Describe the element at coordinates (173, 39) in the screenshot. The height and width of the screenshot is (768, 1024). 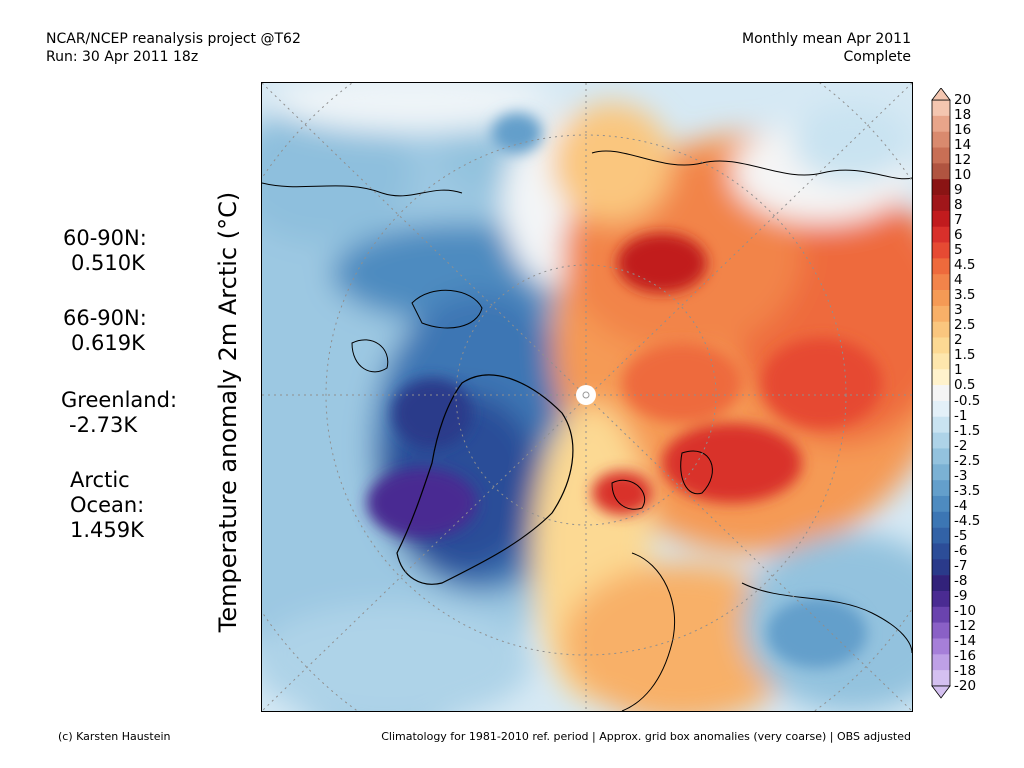
I see `model-title: NCAR/NCEP reanalysis project @T62` at that location.